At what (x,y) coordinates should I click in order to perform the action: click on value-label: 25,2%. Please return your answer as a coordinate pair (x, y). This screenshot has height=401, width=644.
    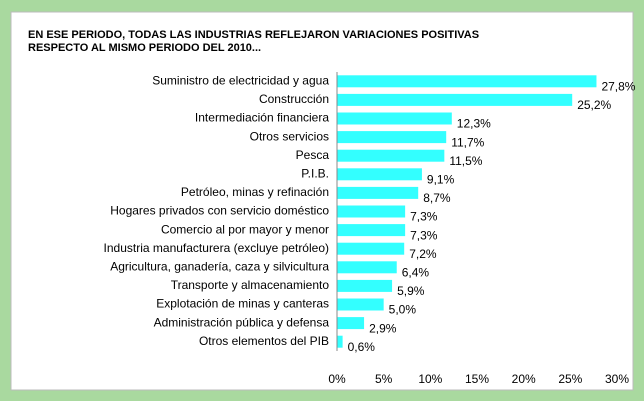
    Looking at the image, I should click on (594, 105).